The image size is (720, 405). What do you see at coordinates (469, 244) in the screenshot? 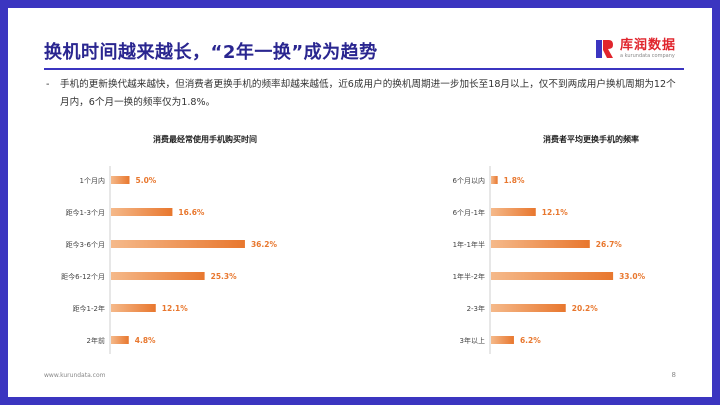
I see `category-label: 1年-1年半` at bounding box center [469, 244].